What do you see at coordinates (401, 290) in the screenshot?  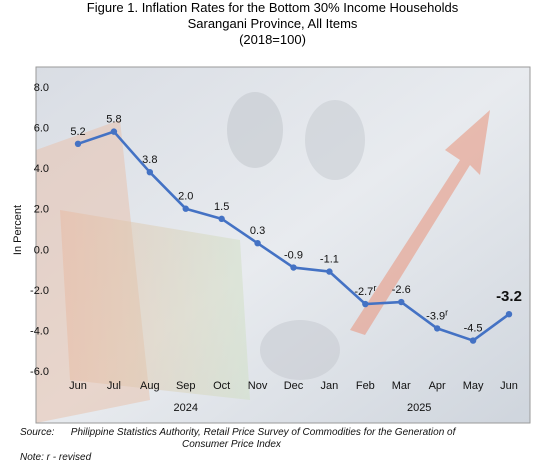 I see `data-label: -2.6` at bounding box center [401, 290].